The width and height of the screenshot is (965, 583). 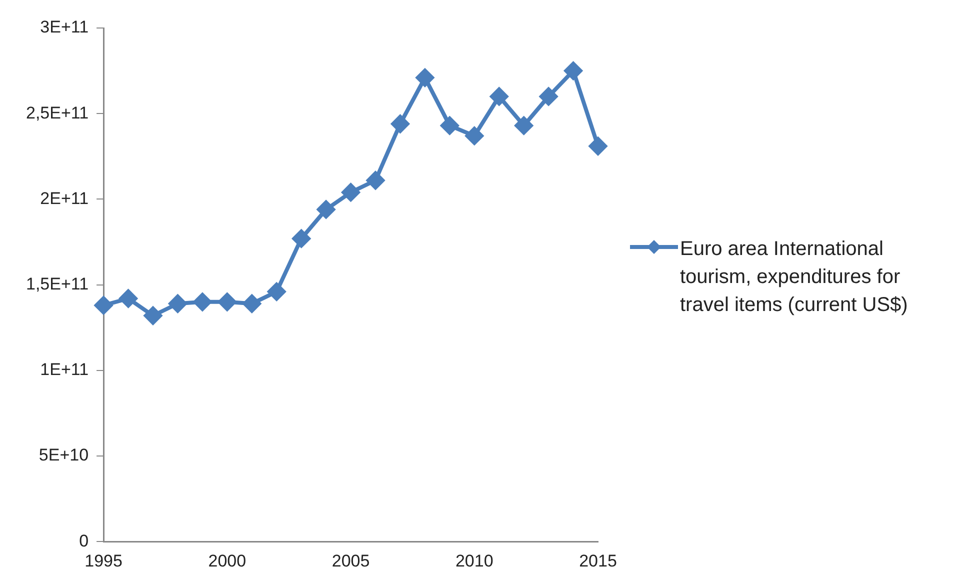 I want to click on x-tick-label: 2015, so click(x=598, y=560).